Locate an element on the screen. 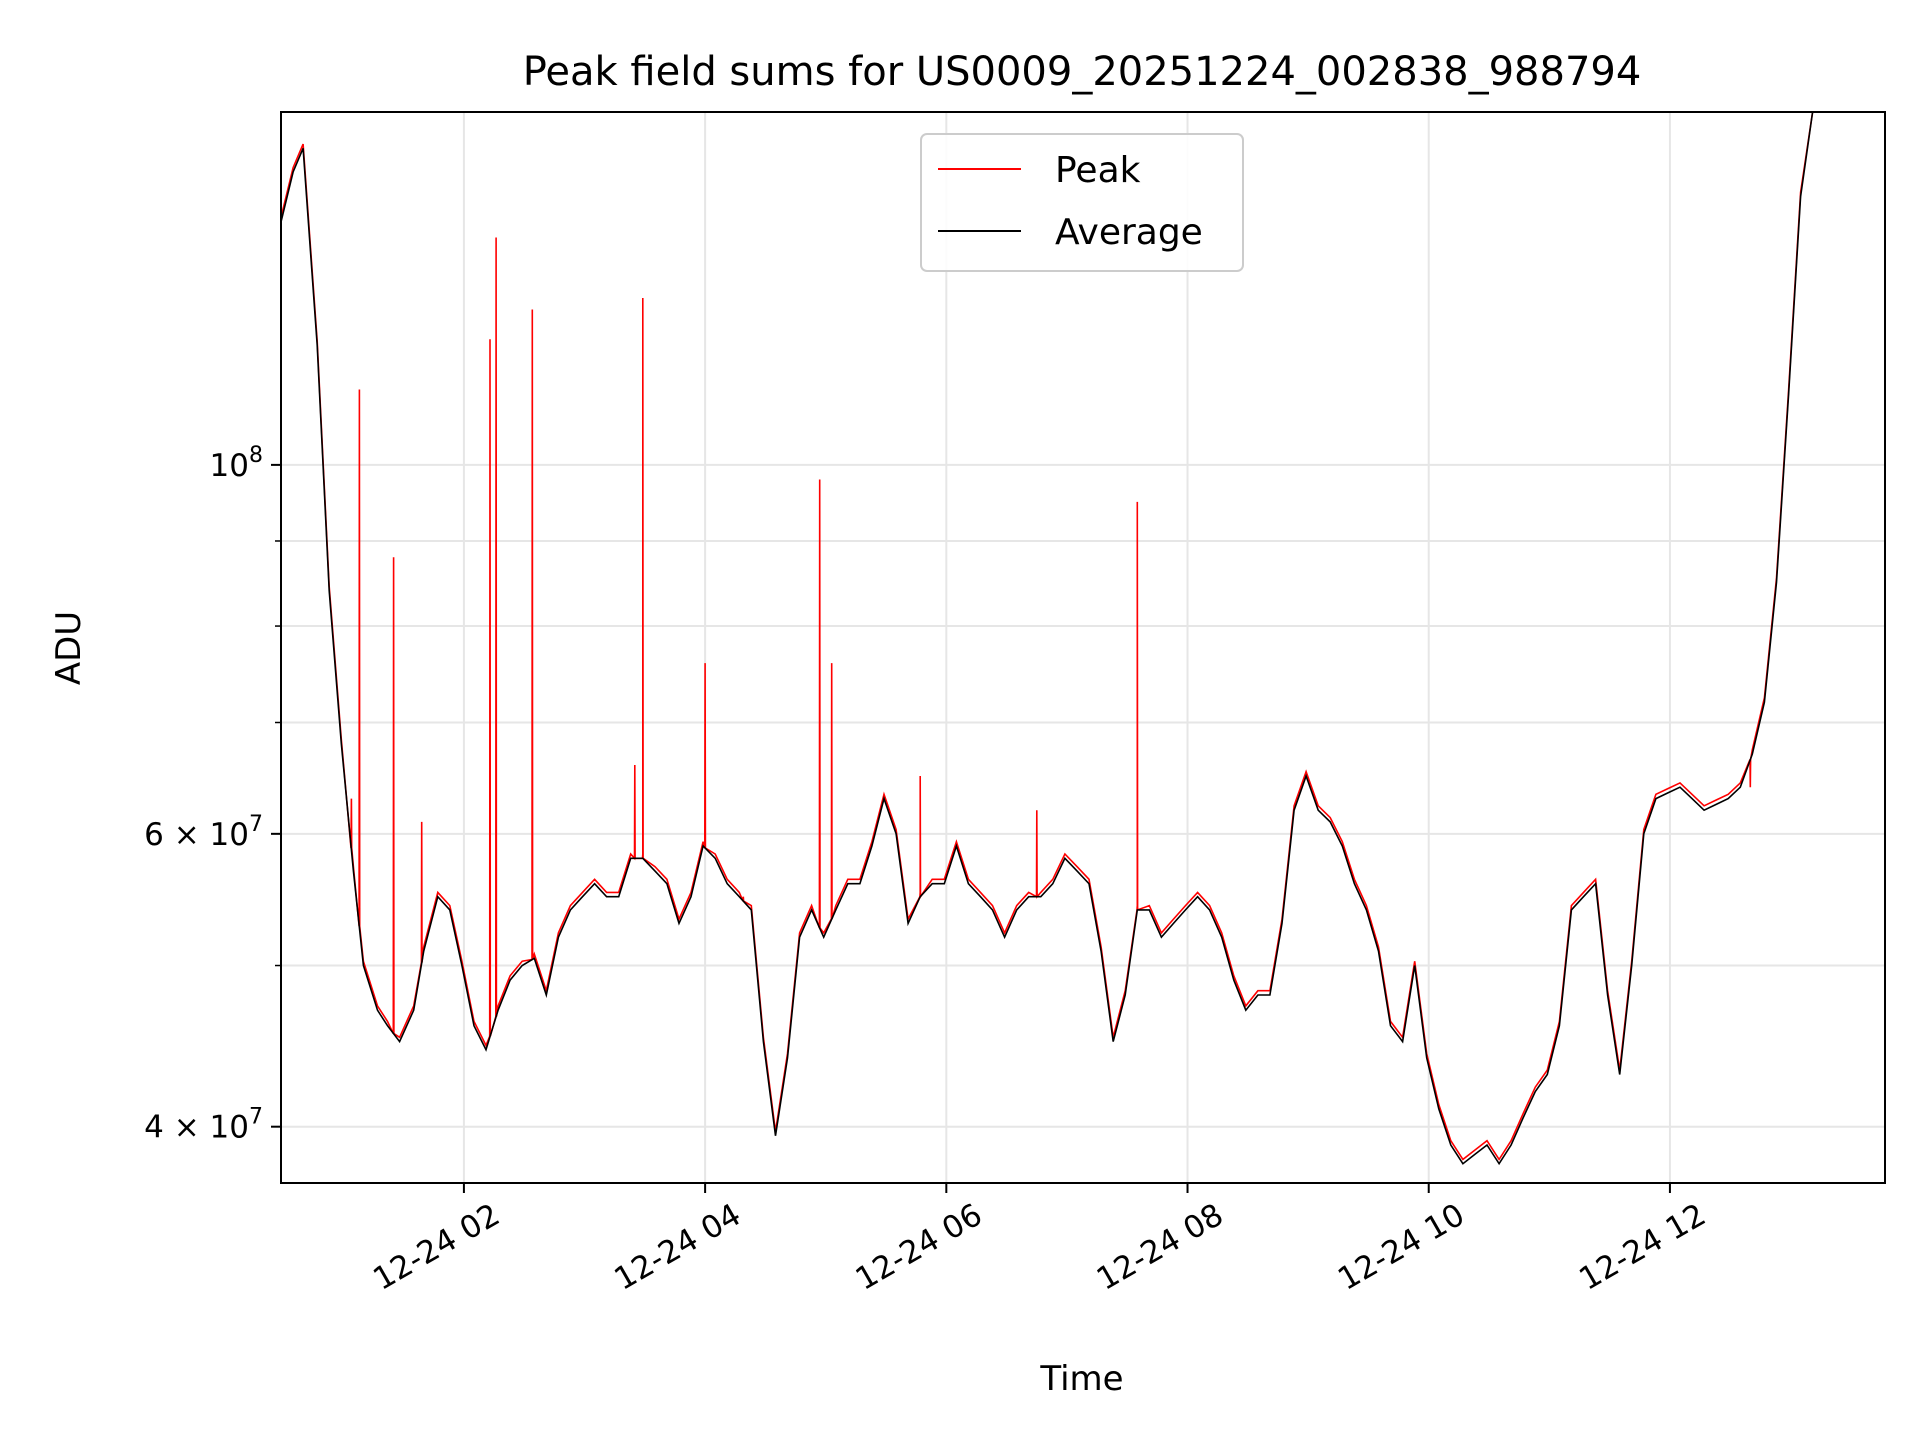 The height and width of the screenshot is (1440, 1920). x-tick-label: 12-24 12 is located at coordinates (1642, 1247).